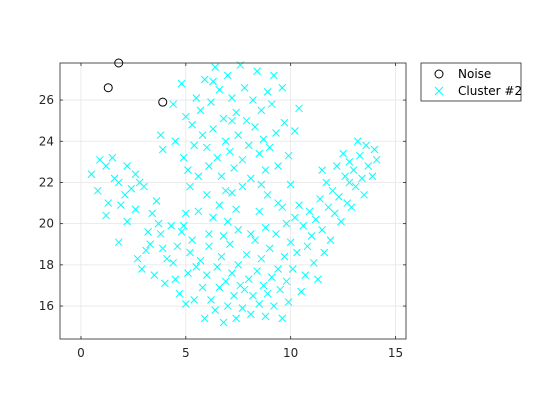  I want to click on y-tick-label: 24, so click(46, 141).